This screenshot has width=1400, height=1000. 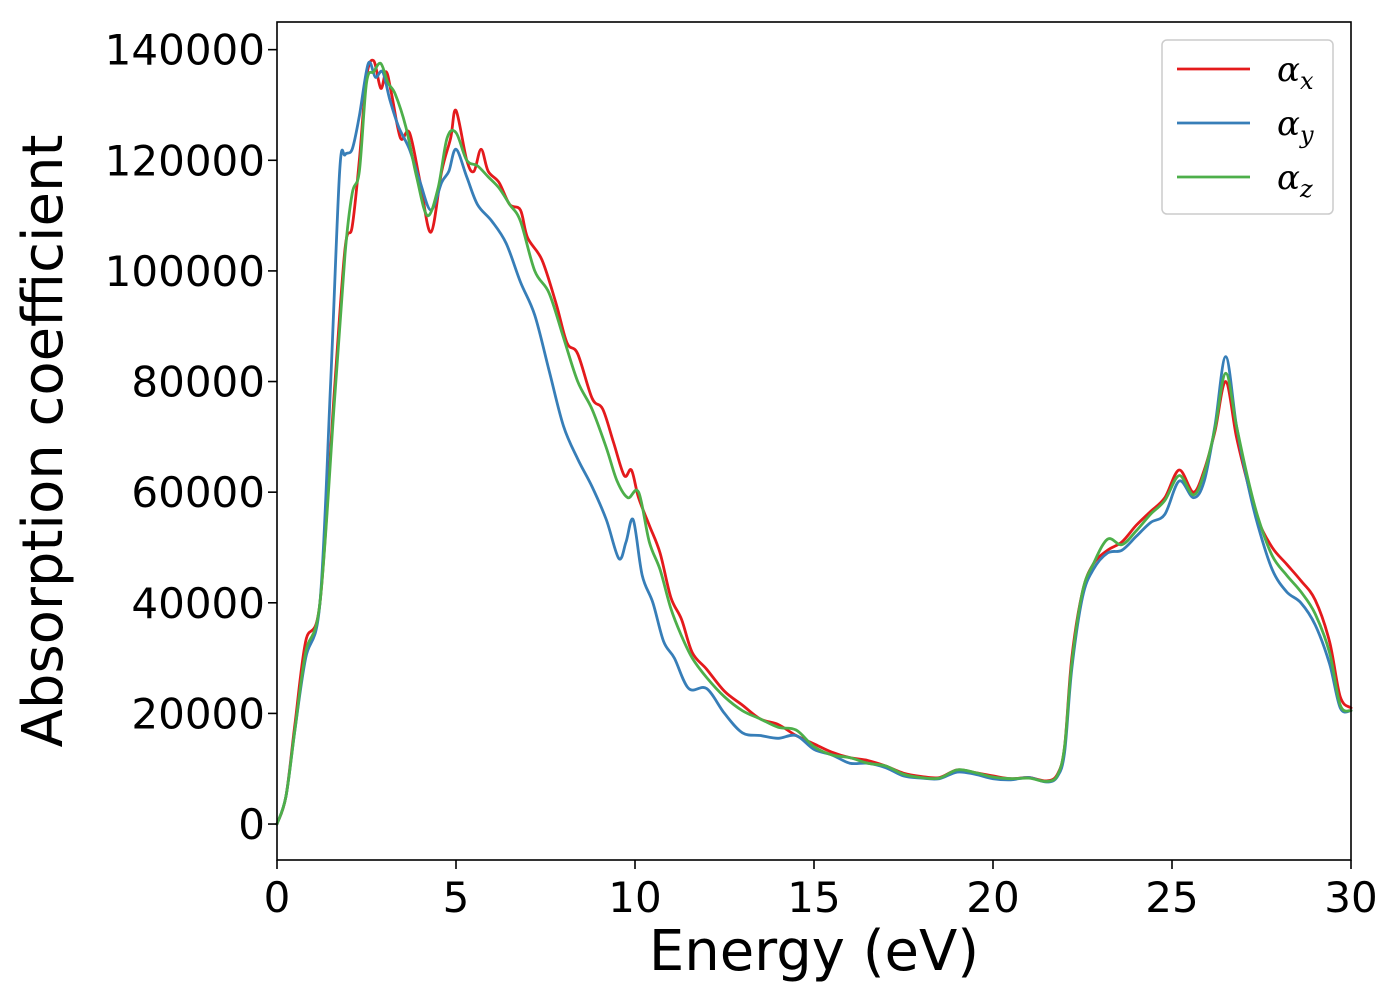 What do you see at coordinates (813, 897) in the screenshot?
I see `x-tick-label: 15` at bounding box center [813, 897].